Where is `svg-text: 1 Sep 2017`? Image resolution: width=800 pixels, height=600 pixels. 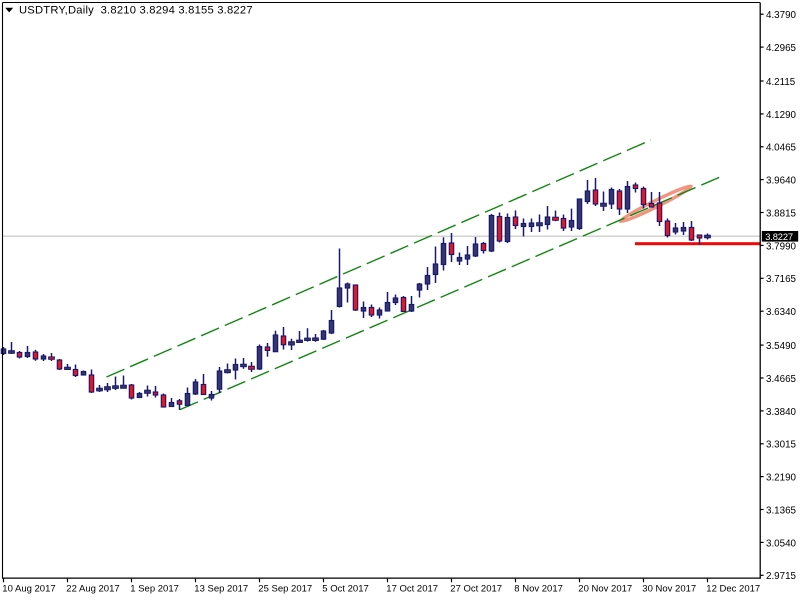 svg-text: 1 Sep 2017 is located at coordinates (154, 588).